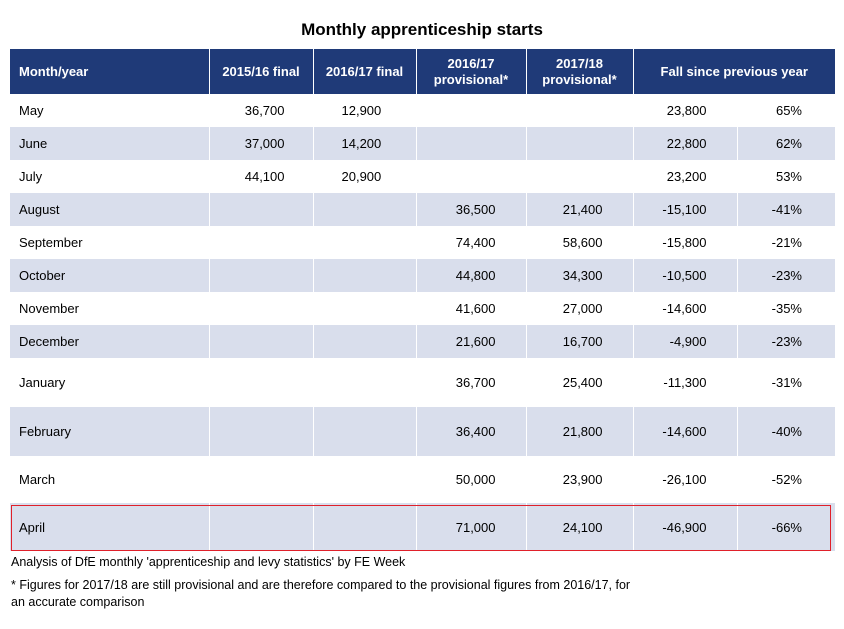 The width and height of the screenshot is (844, 629). What do you see at coordinates (580, 382) in the screenshot?
I see `value-2017-18-provisional: 25,400` at bounding box center [580, 382].